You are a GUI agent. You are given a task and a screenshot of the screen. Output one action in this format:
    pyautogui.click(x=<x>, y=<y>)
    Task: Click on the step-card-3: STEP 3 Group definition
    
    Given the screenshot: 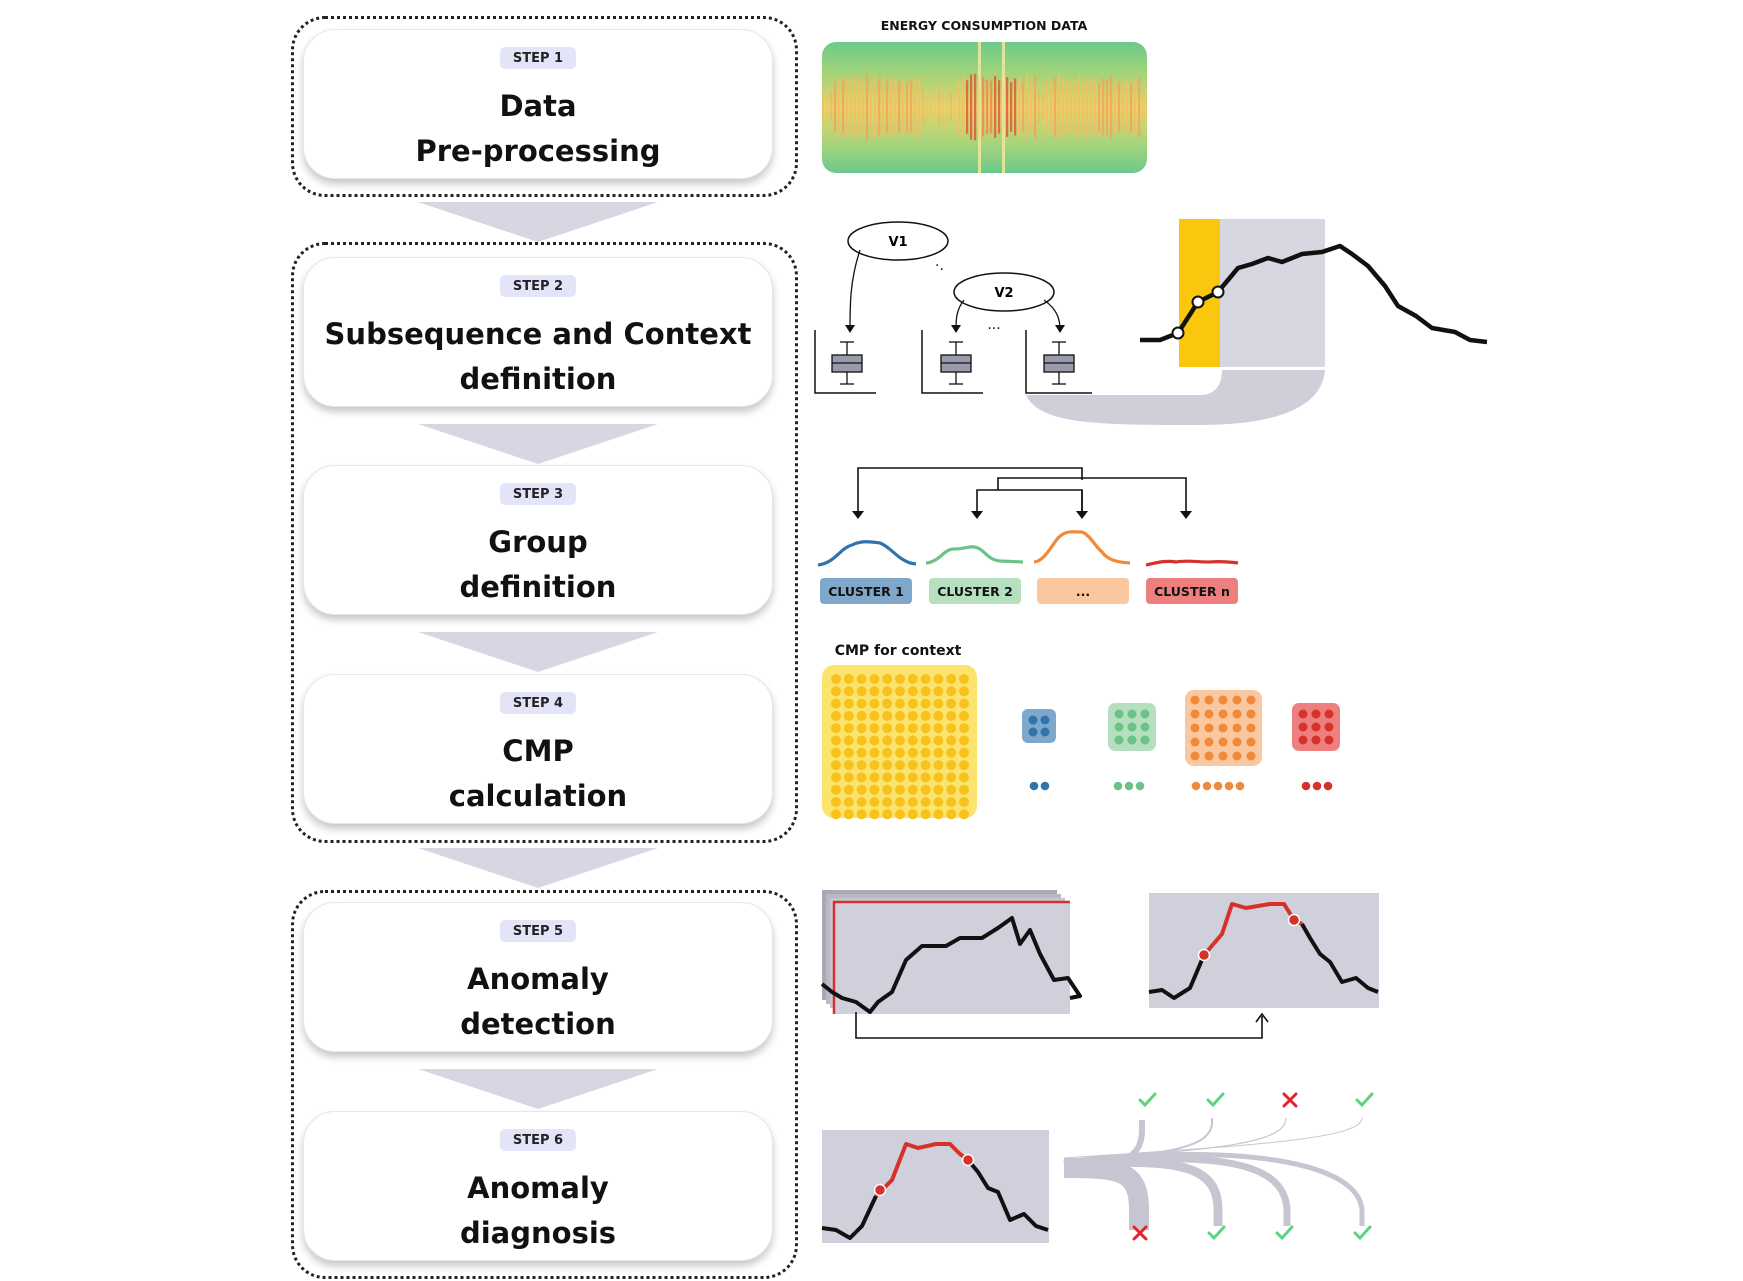 What is the action you would take?
    pyautogui.click(x=538, y=540)
    